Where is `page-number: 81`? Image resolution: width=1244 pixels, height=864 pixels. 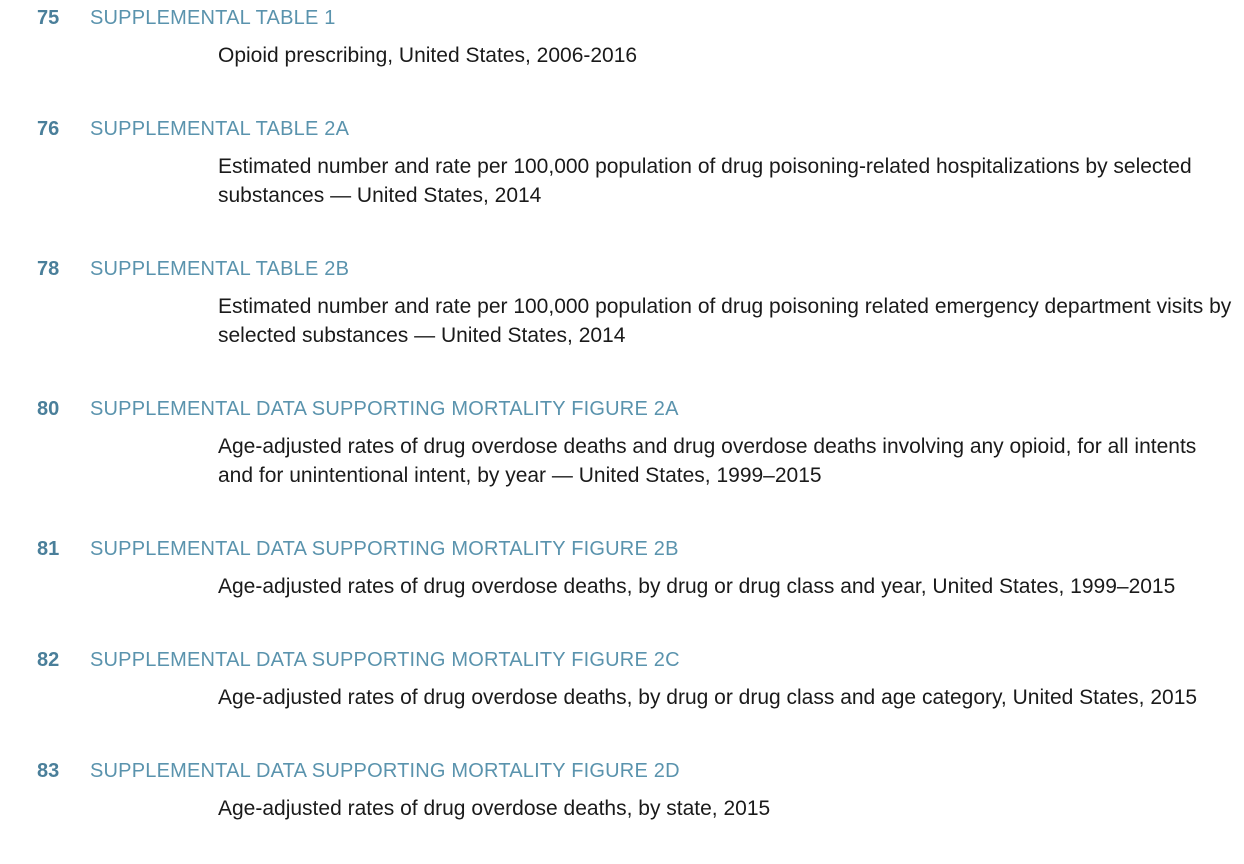 page-number: 81 is located at coordinates (48, 548).